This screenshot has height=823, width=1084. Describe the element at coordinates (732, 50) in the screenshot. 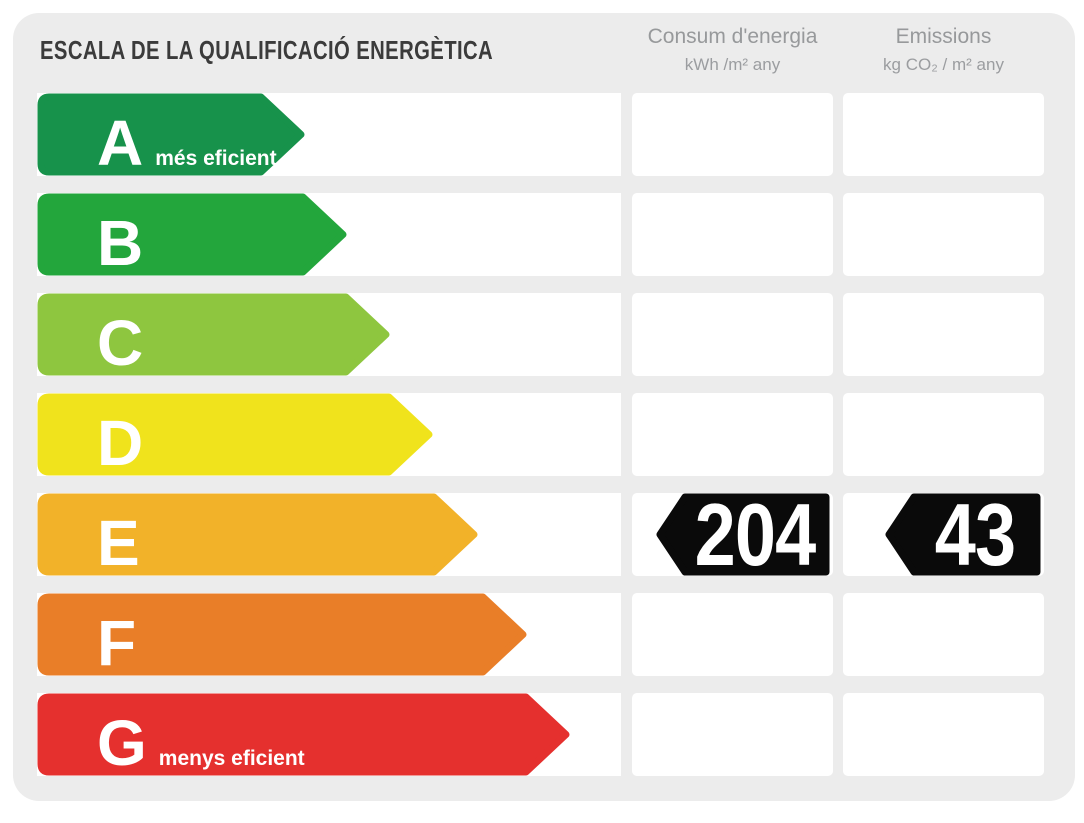

I see `consumption-column-header: Consum d'energia kWh /m² any` at that location.